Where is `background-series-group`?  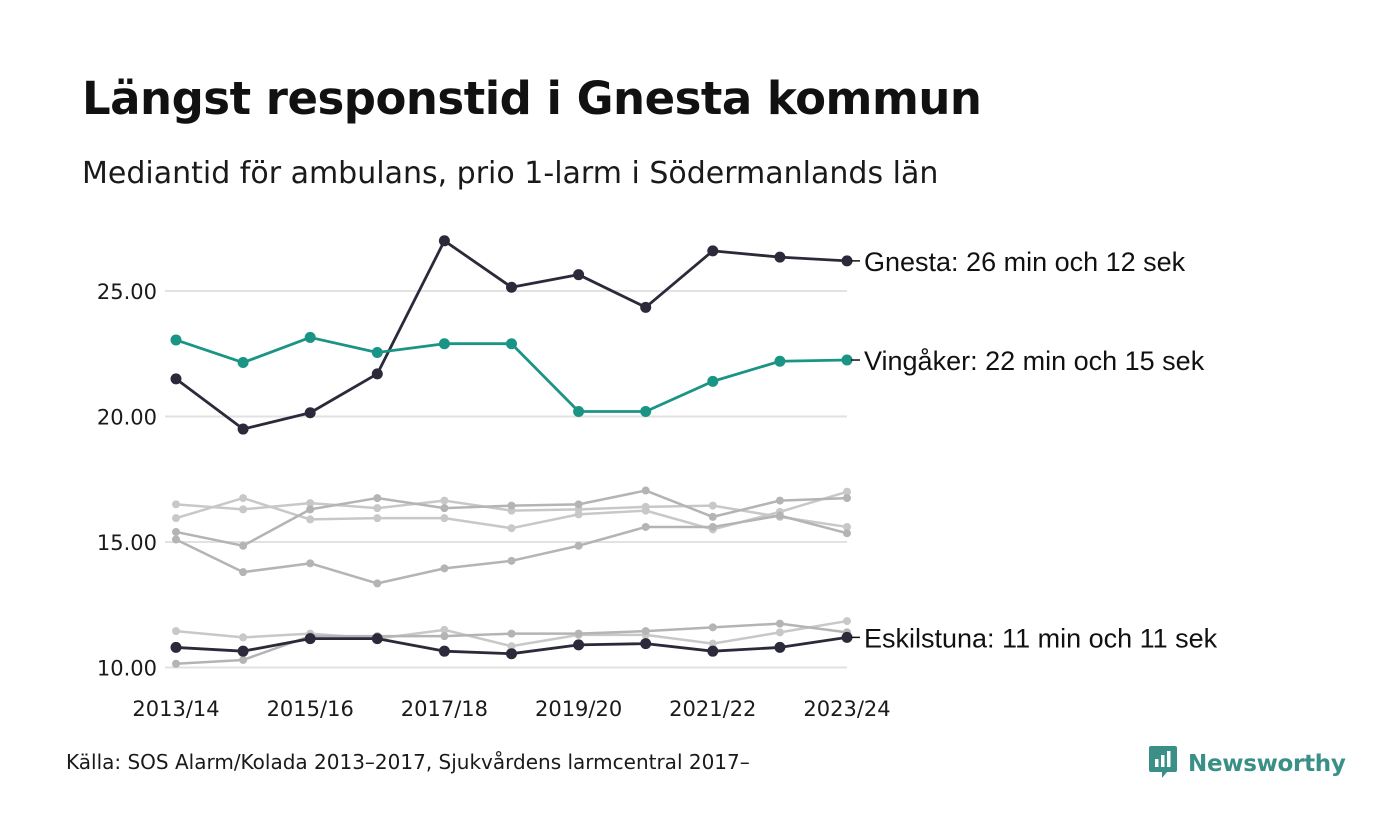
background-series-group is located at coordinates (511, 577).